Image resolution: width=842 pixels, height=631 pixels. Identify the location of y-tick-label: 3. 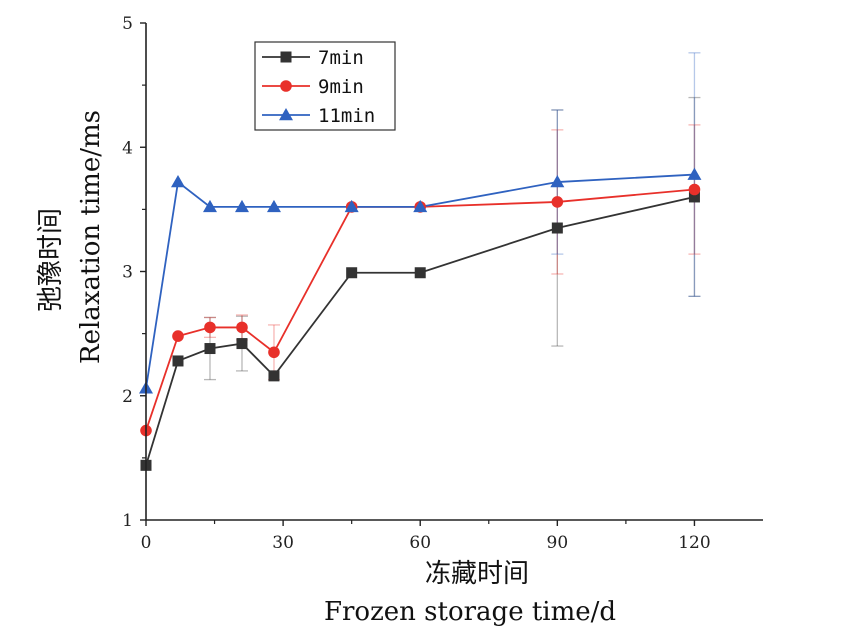
(127, 273).